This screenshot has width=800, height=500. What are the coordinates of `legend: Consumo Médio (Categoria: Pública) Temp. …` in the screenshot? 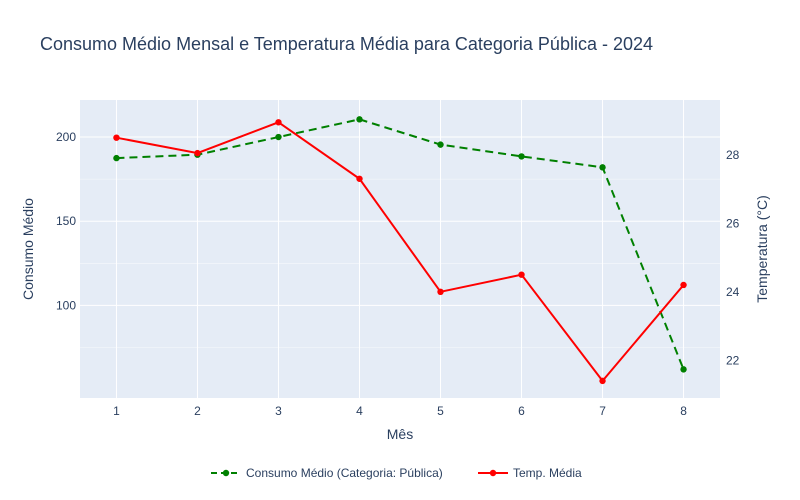 It's located at (396, 473).